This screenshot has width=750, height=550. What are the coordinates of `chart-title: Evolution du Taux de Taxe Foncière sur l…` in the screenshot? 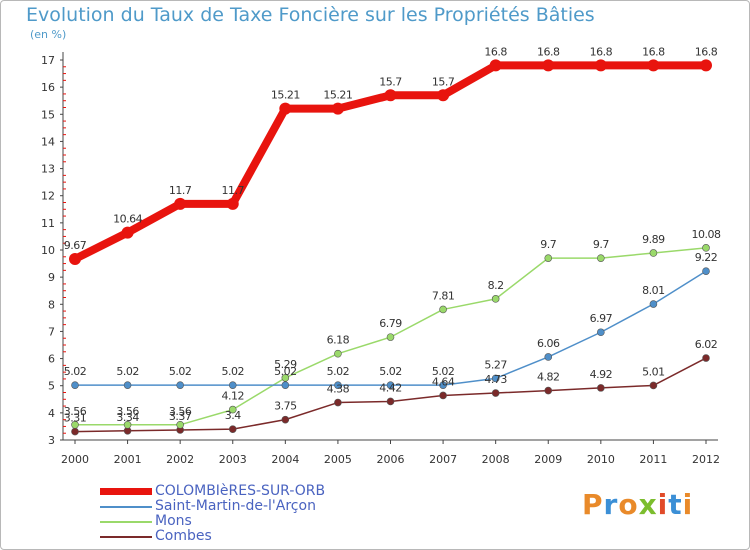 It's located at (310, 15).